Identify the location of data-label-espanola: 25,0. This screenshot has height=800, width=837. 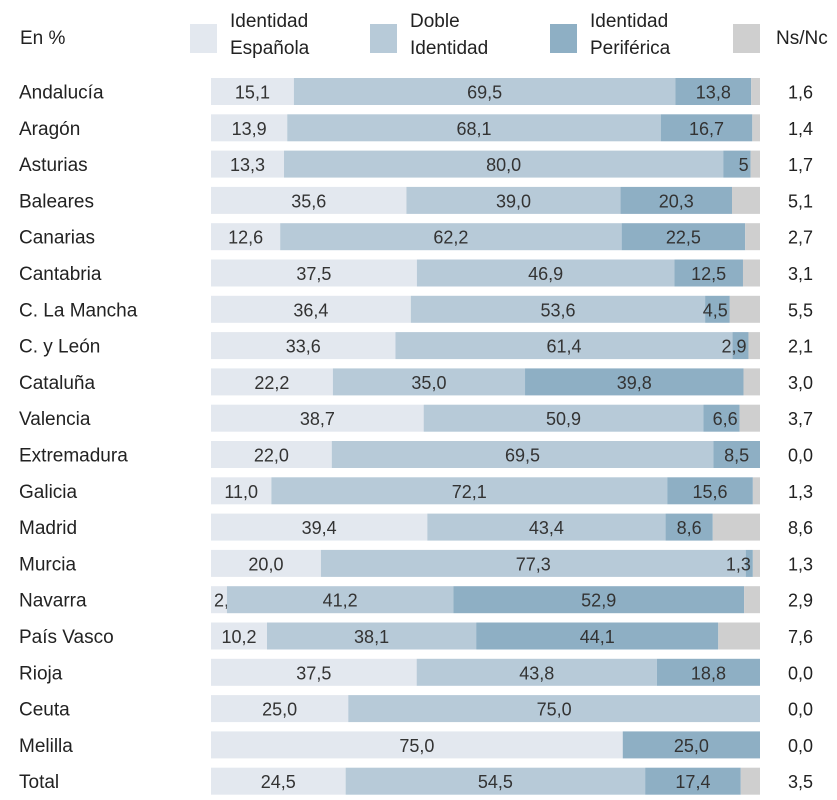
(279, 710).